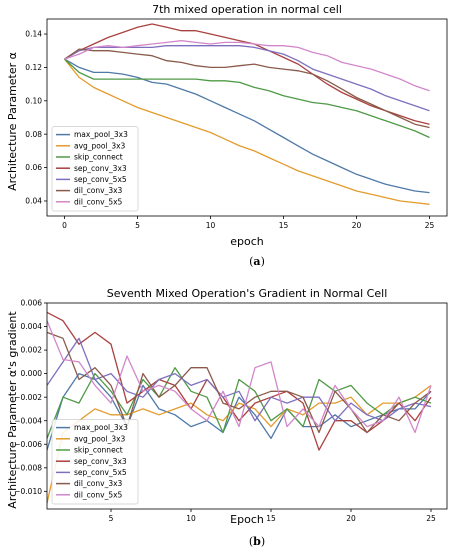  I want to click on y-tick-label: 0.12, so click(33, 67).